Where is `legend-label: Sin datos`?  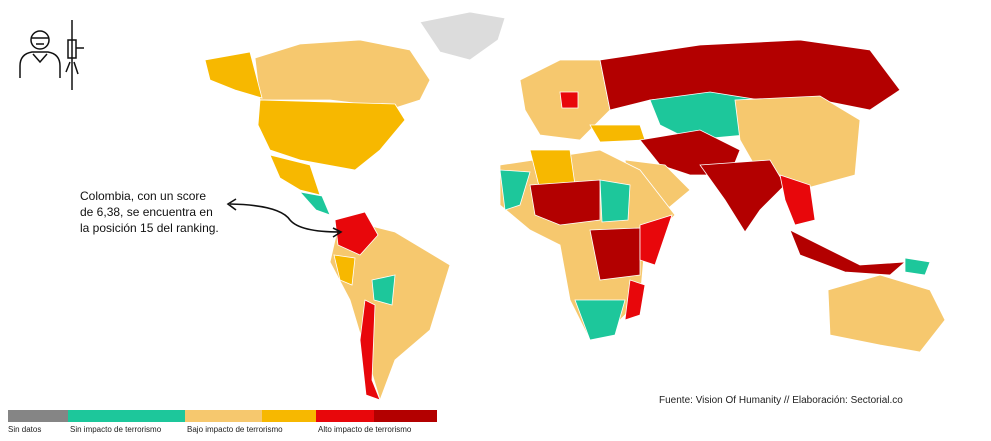
legend-label: Sin datos is located at coordinates (24, 429).